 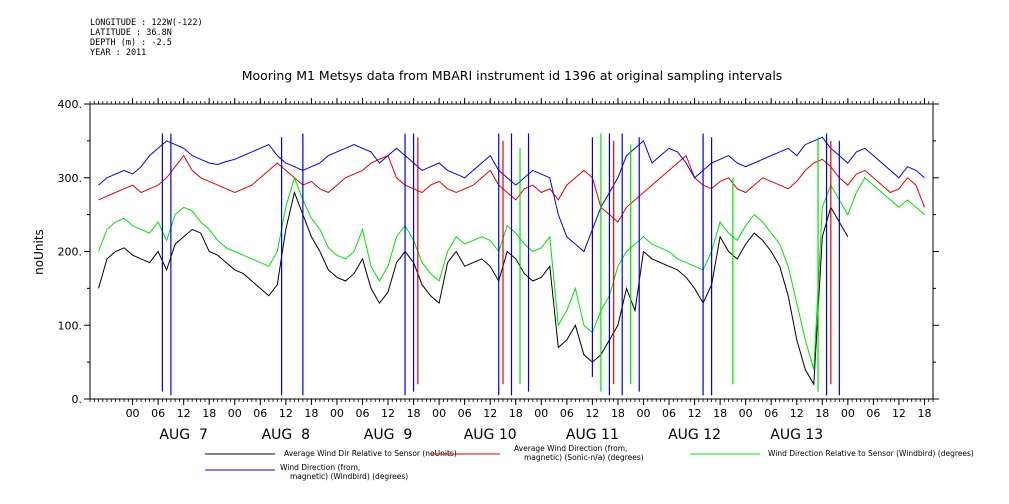 I want to click on meta-depth: DEPTH (m) : -2.5, so click(x=131, y=43).